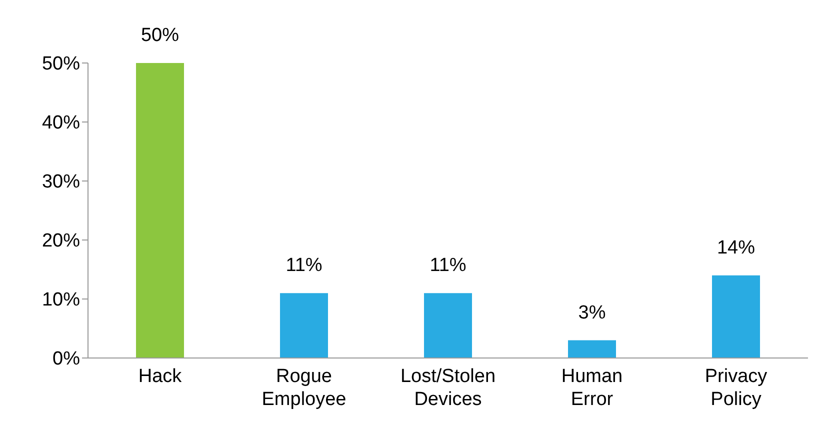  I want to click on x-tick-label: Human Error, so click(592, 388).